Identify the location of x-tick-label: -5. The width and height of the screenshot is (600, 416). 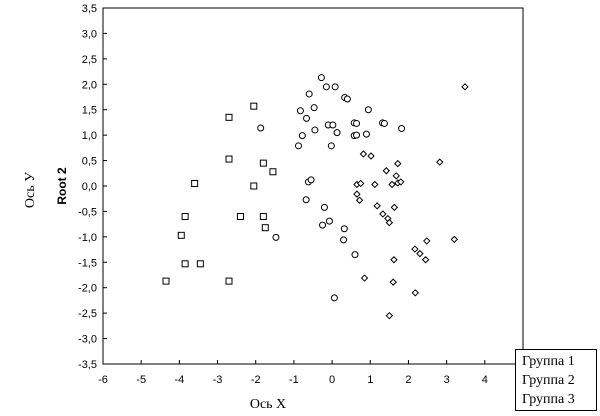
(141, 380).